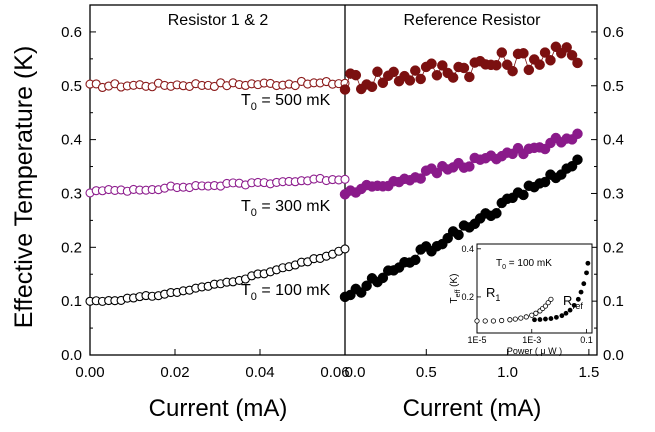 This screenshot has height=432, width=655. What do you see at coordinates (613, 86) in the screenshot?
I see `y-tick-label-right: 0.5` at bounding box center [613, 86].